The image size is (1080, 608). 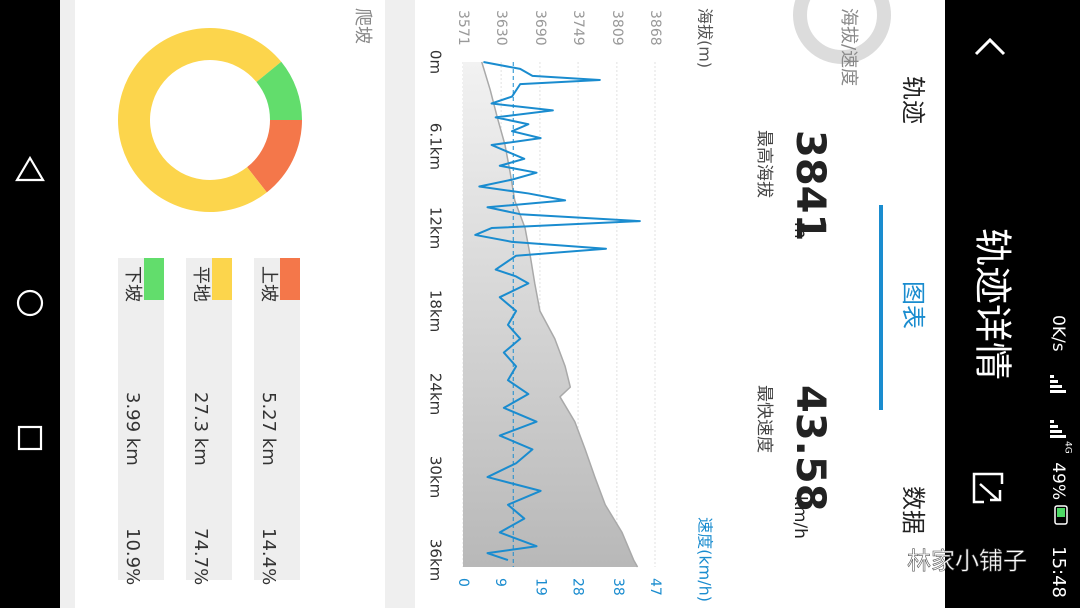 I want to click on y2-tick-label: 9, so click(x=500, y=582).